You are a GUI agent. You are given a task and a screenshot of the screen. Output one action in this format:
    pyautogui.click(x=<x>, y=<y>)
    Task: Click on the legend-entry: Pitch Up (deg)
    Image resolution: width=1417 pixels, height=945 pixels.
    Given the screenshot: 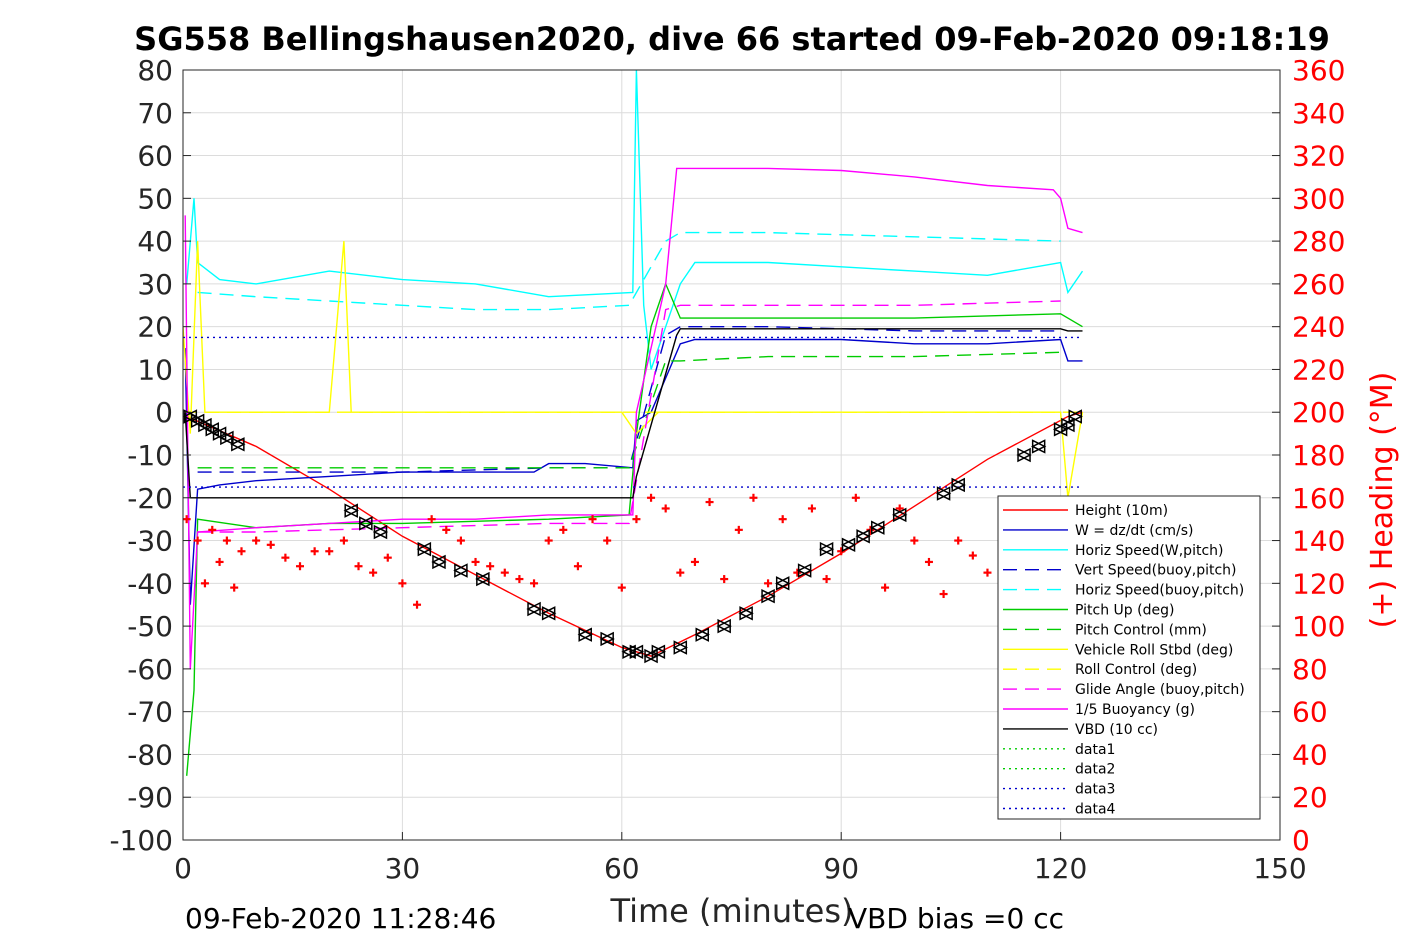 What is the action you would take?
    pyautogui.click(x=1088, y=611)
    